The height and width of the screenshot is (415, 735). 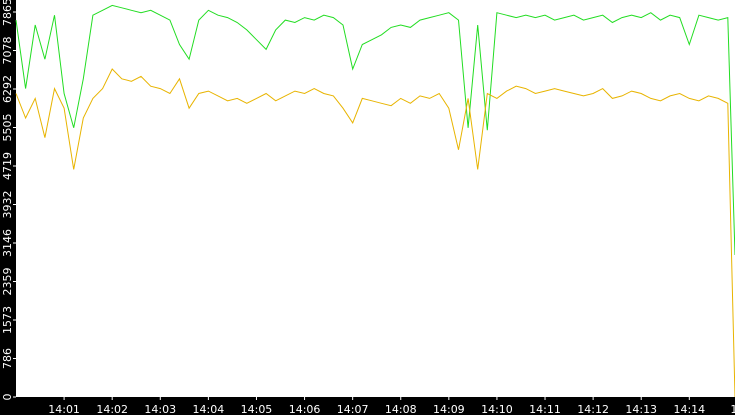 What do you see at coordinates (7, 397) in the screenshot?
I see `y-tick-label: 0` at bounding box center [7, 397].